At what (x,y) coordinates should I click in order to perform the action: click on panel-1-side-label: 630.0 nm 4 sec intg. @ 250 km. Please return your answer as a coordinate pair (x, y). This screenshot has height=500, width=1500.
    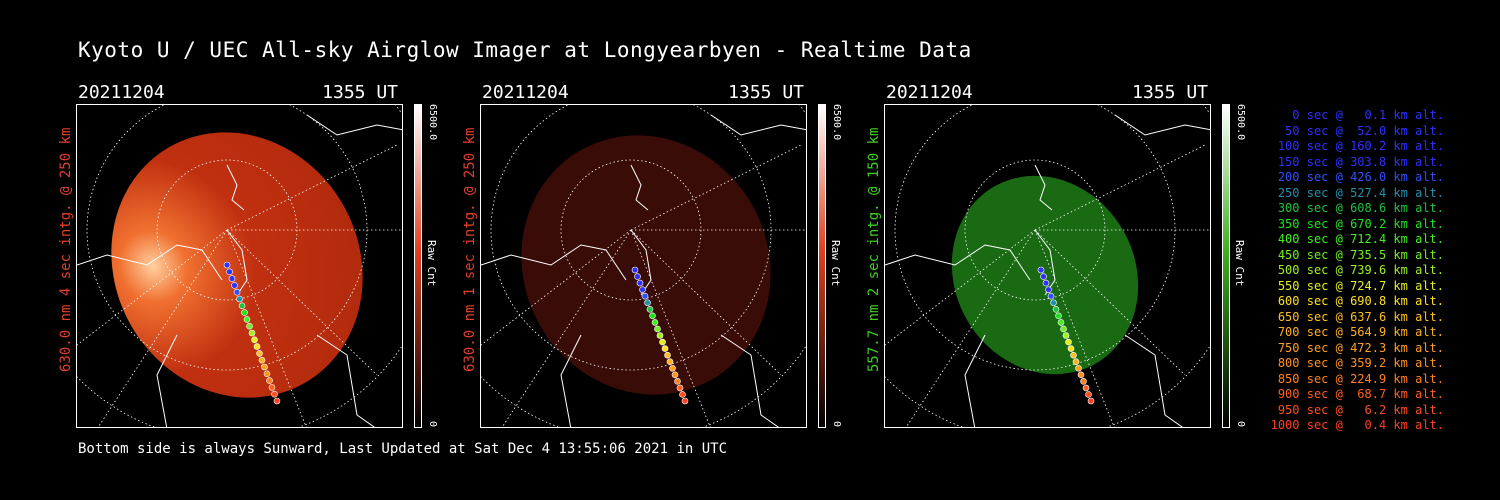
    Looking at the image, I should click on (66, 249).